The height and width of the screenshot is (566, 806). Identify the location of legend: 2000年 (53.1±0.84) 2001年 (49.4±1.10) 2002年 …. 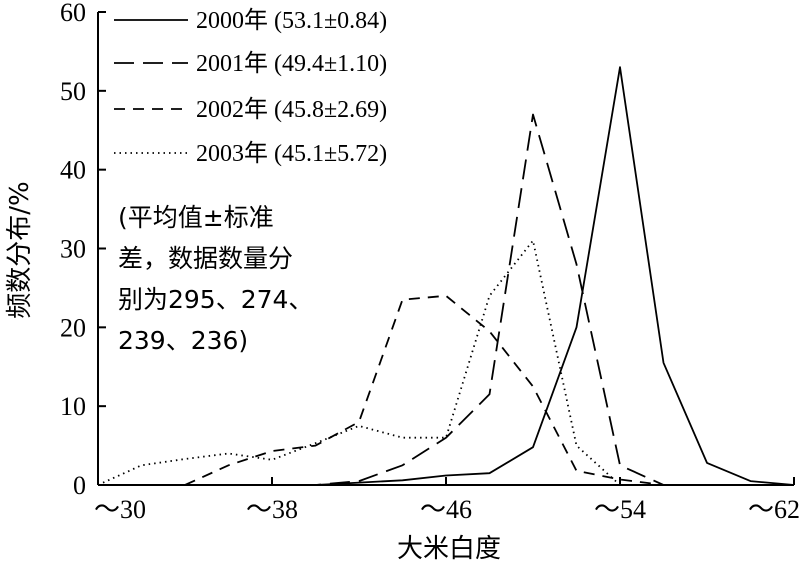
(250, 87).